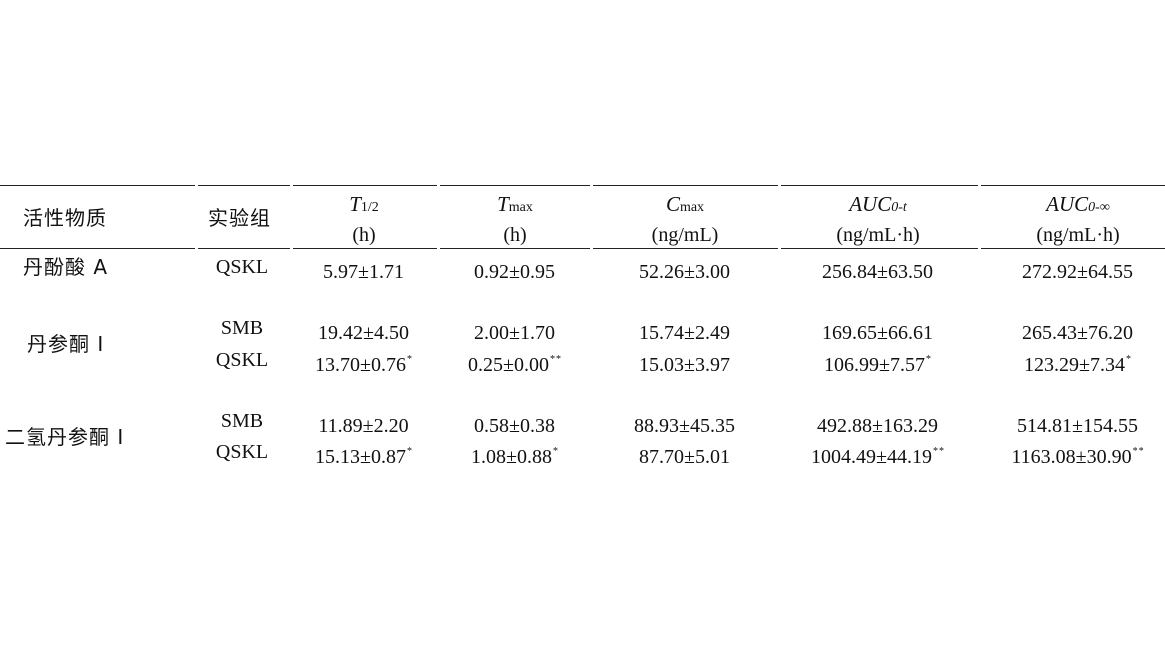  Describe the element at coordinates (363, 333) in the screenshot. I see `cell-t-half: 19.42±4.50` at that location.